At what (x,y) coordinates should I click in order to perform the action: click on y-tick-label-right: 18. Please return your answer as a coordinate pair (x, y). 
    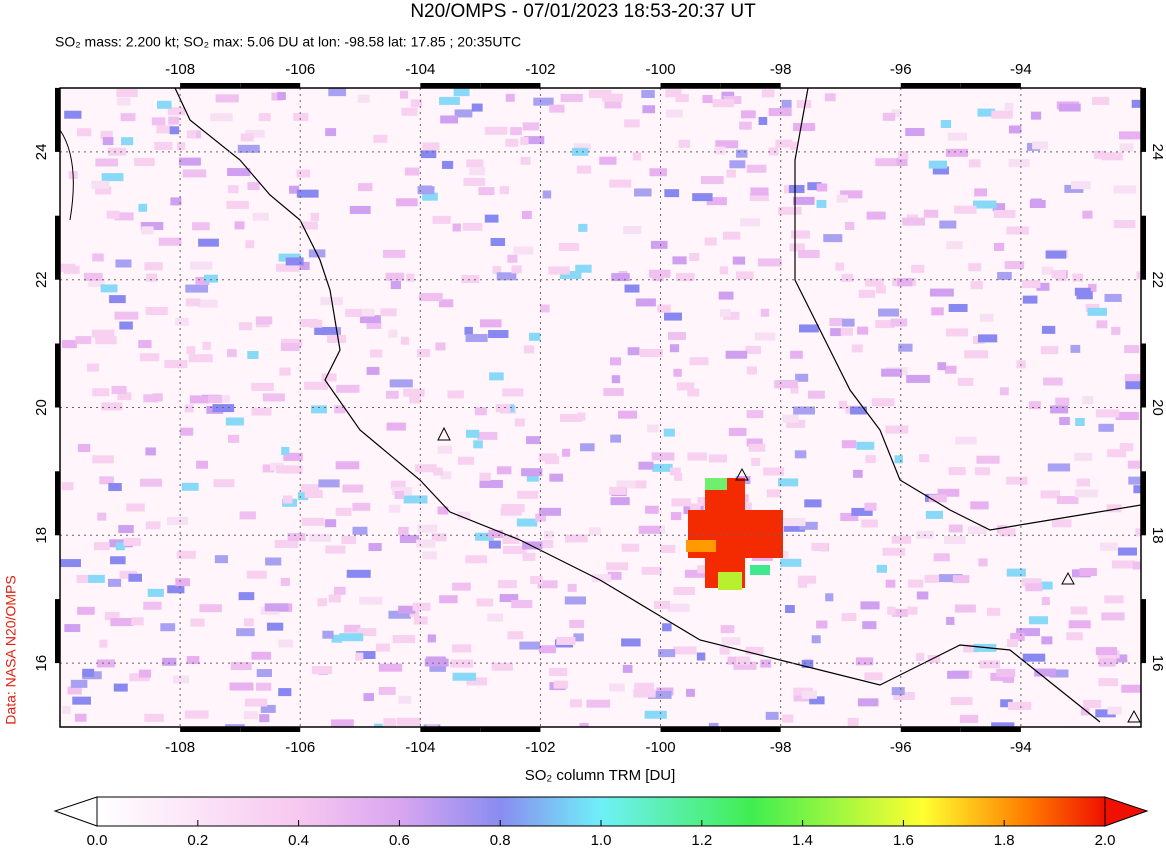
    Looking at the image, I should click on (1157, 535).